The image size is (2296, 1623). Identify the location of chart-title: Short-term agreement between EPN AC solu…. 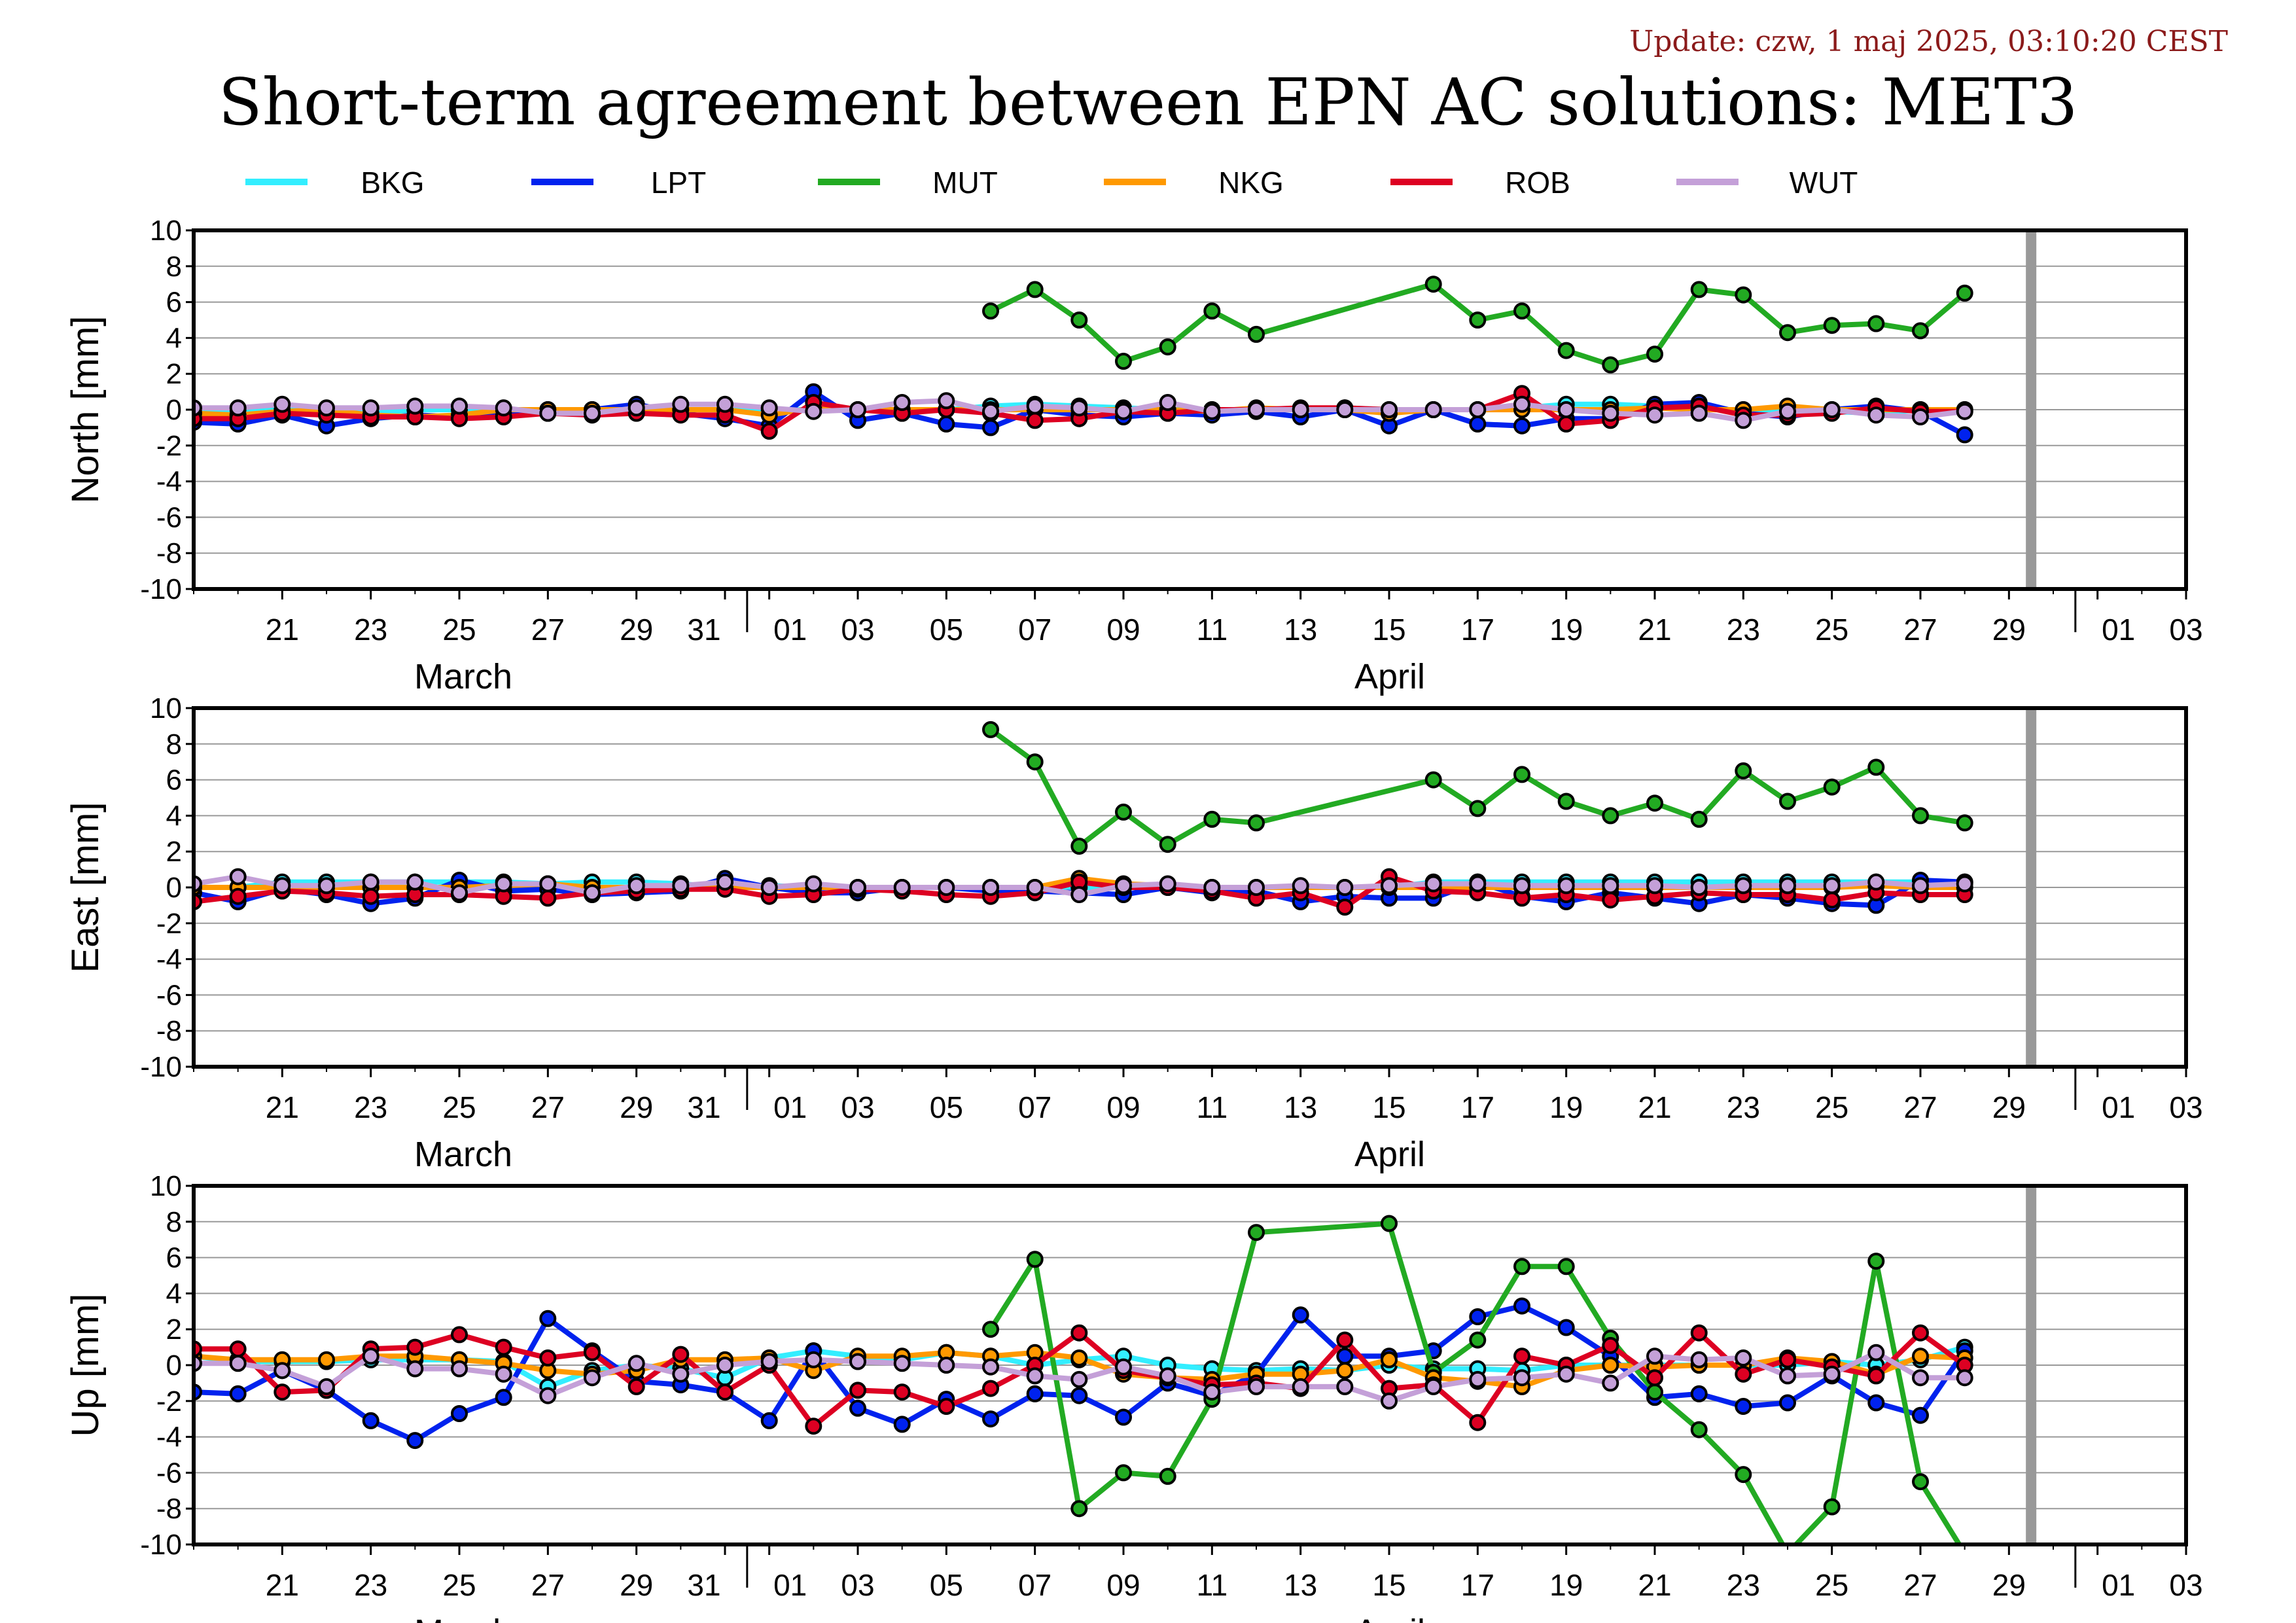
(1148, 102).